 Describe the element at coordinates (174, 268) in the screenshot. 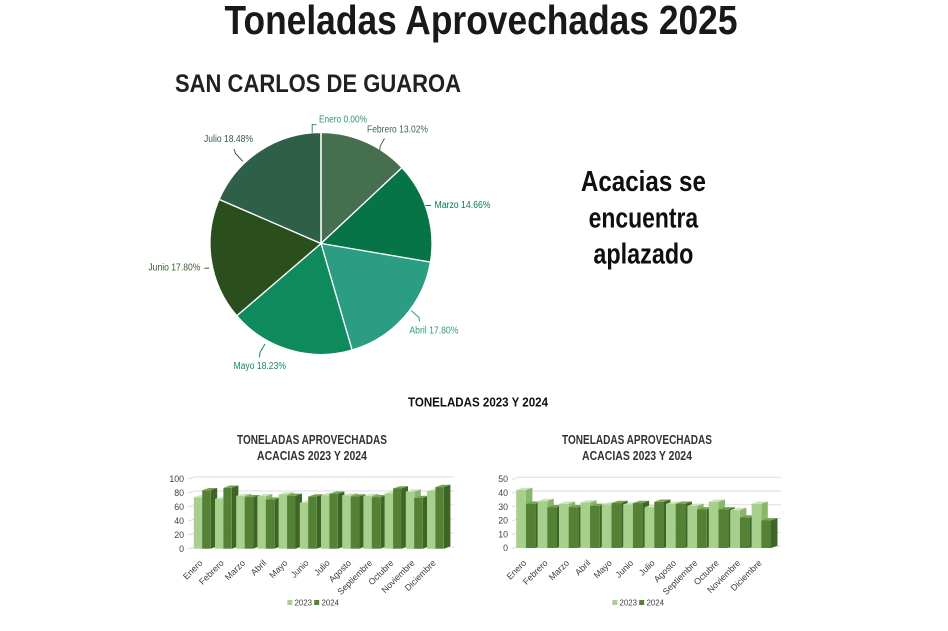

I see `svg-text: Junio 17.80%` at that location.